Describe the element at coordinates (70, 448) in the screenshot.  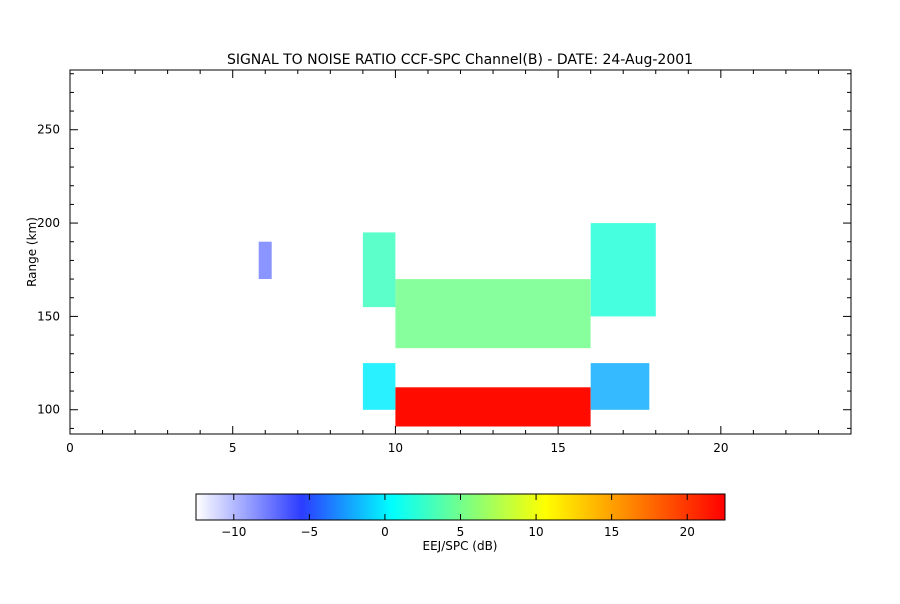
I see `x-tick-label: 0` at that location.